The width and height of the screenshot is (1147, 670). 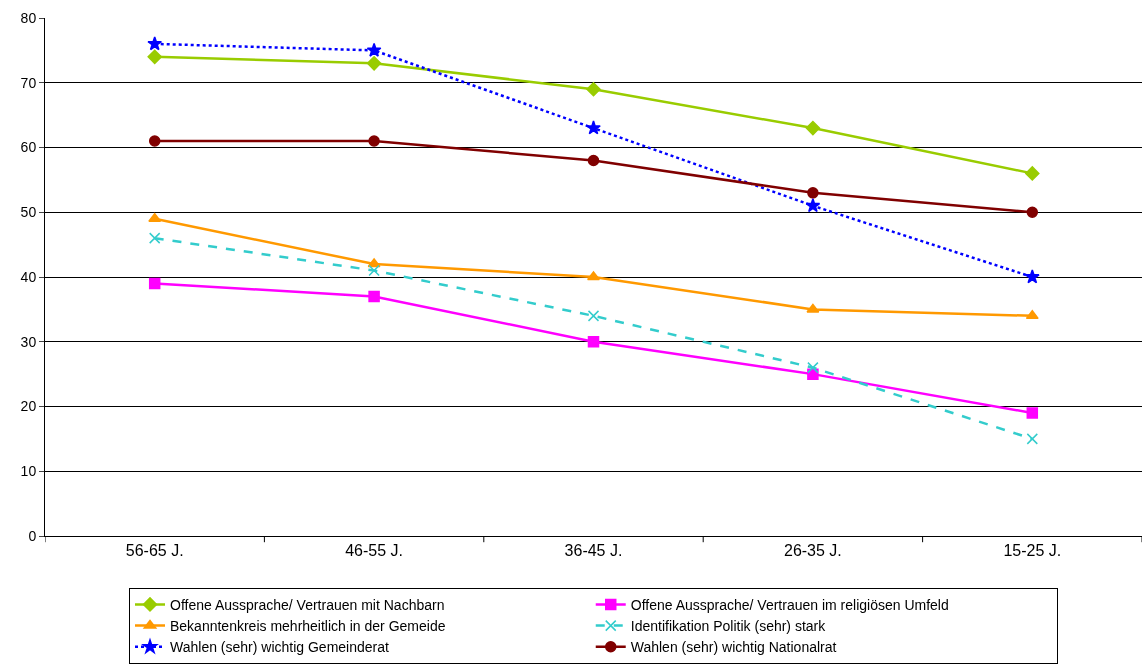 What do you see at coordinates (308, 626) in the screenshot?
I see `legend-label: Bekanntenkreis mehrheitlich in der Gemeide` at bounding box center [308, 626].